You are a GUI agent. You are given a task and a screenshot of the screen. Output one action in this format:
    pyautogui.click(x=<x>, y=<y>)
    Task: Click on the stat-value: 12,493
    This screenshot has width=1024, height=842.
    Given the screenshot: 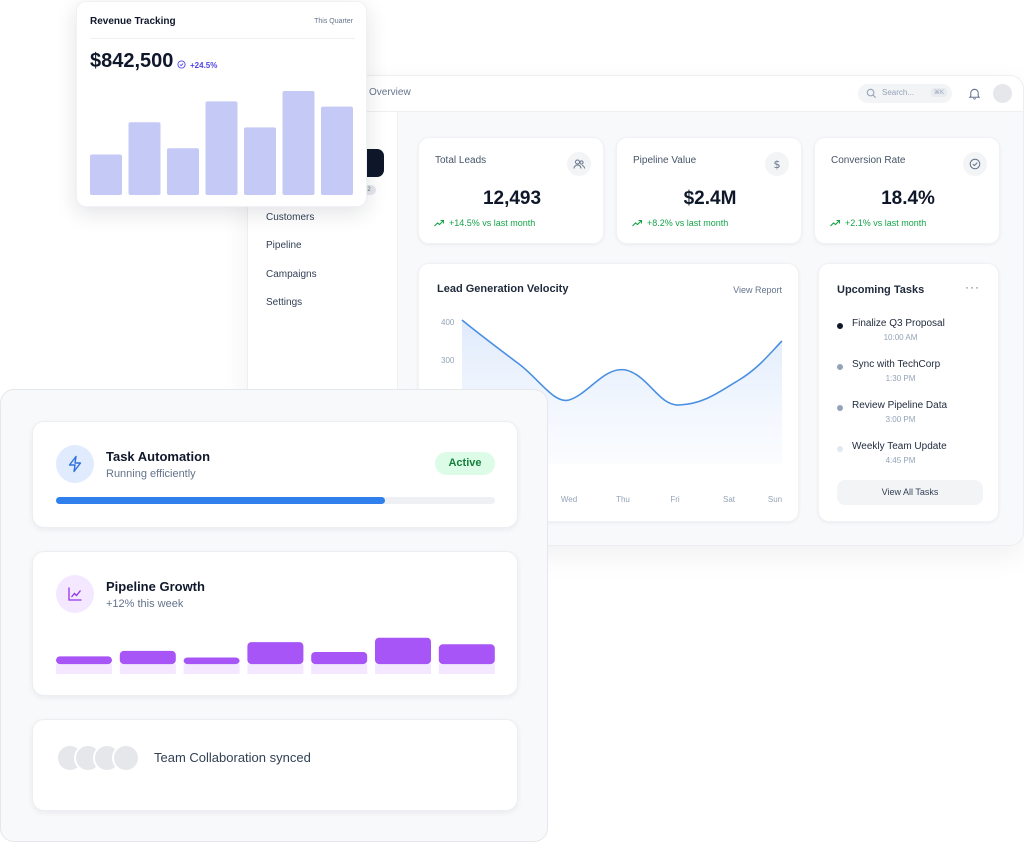 What is the action you would take?
    pyautogui.click(x=512, y=198)
    